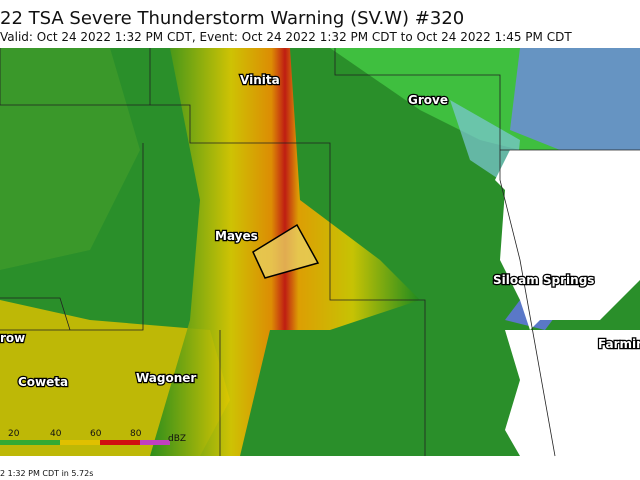 The height and width of the screenshot is (480, 640). I want to click on city-label: Coweta, so click(43, 382).